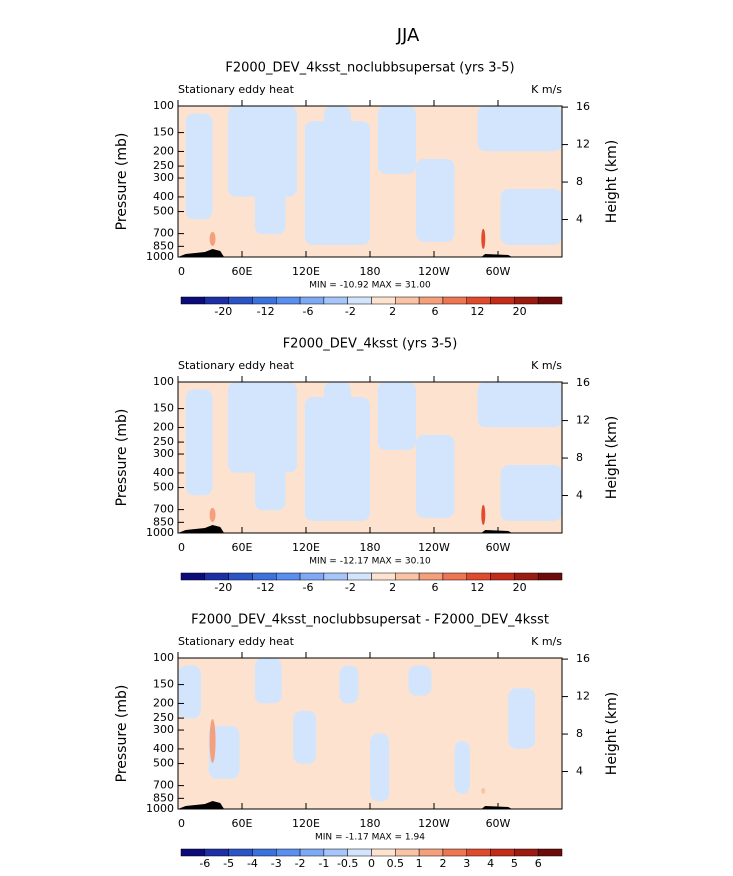 The width and height of the screenshot is (733, 876). Describe the element at coordinates (370, 286) in the screenshot. I see `min-max: MIN = -10.92 MAX = 31.00` at that location.